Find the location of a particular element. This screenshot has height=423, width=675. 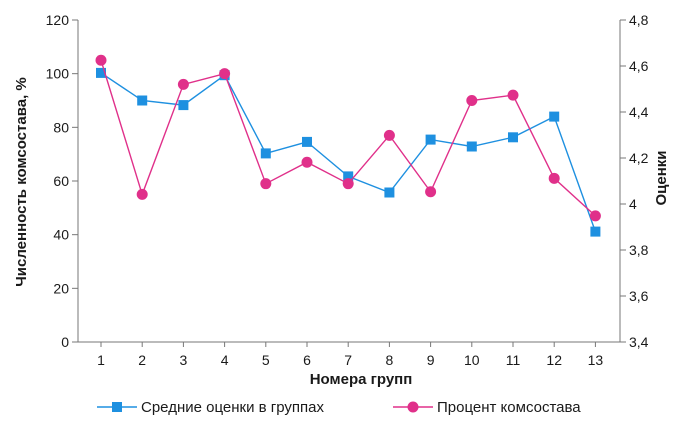

left-y-tick-label: 100 is located at coordinates (58, 74).